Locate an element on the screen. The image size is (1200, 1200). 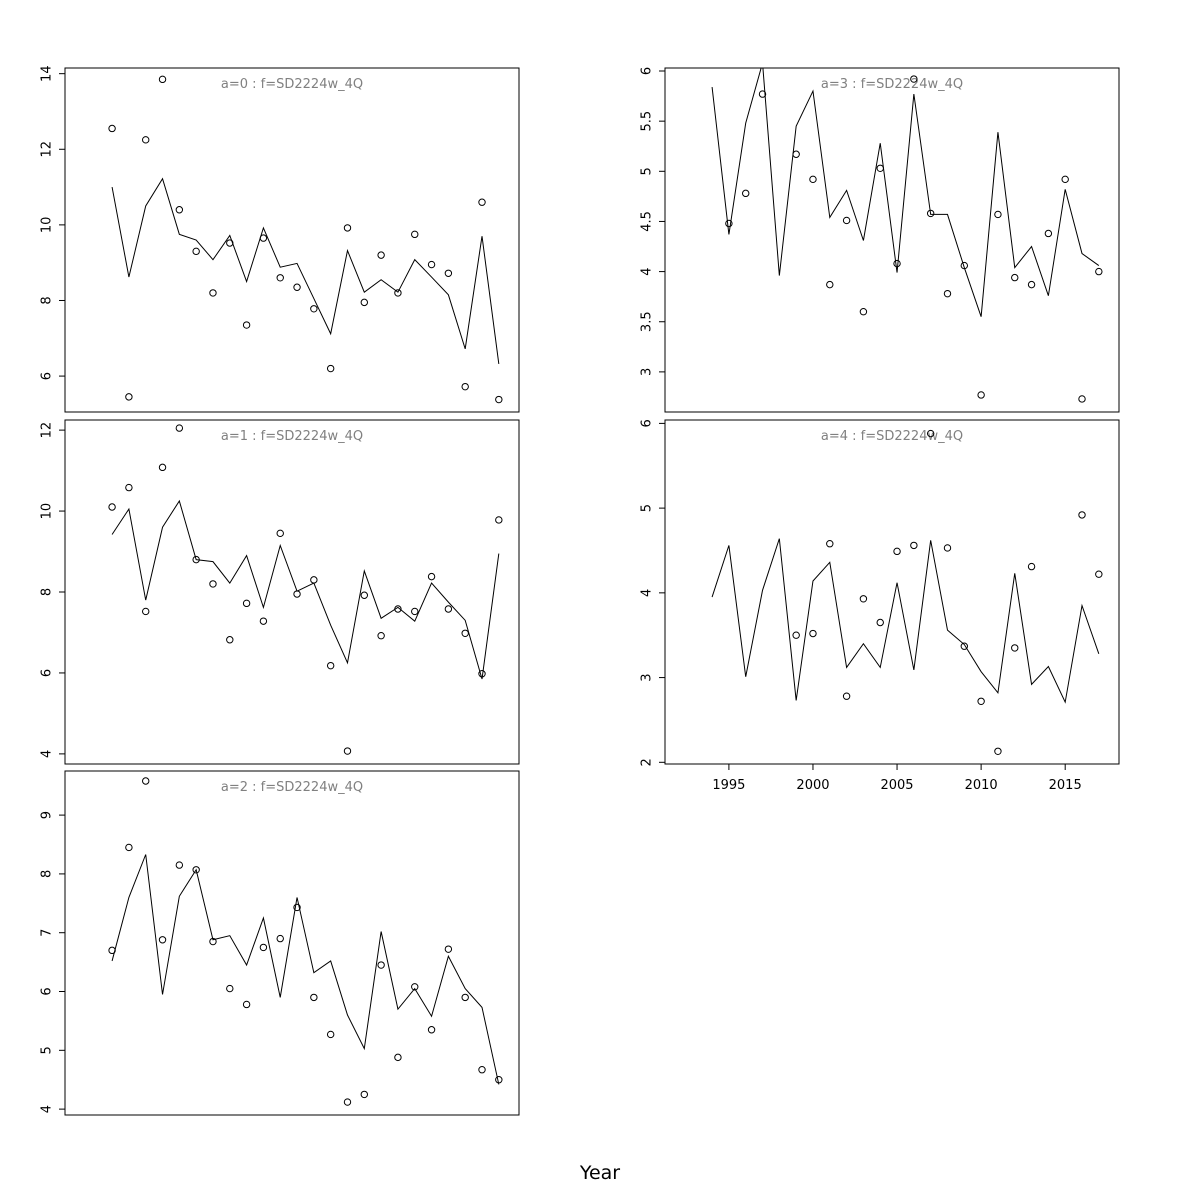
x-tick-label: 1995 is located at coordinates (728, 785).